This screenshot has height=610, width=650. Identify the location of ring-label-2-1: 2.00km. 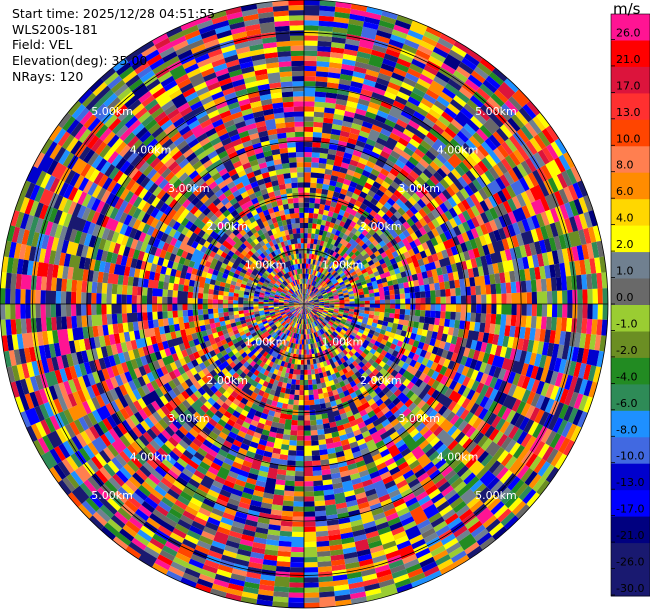
(381, 226).